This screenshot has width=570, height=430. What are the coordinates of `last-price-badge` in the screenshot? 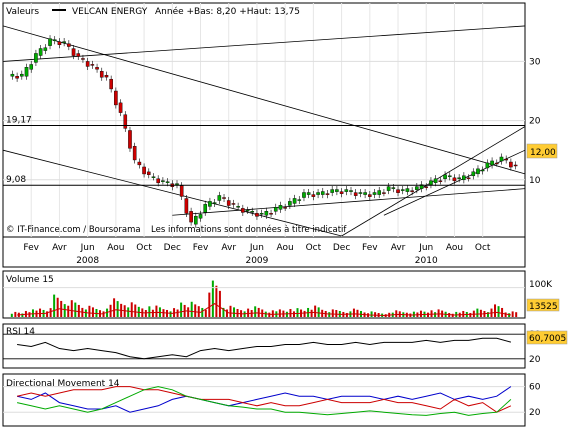 It's located at (542, 151).